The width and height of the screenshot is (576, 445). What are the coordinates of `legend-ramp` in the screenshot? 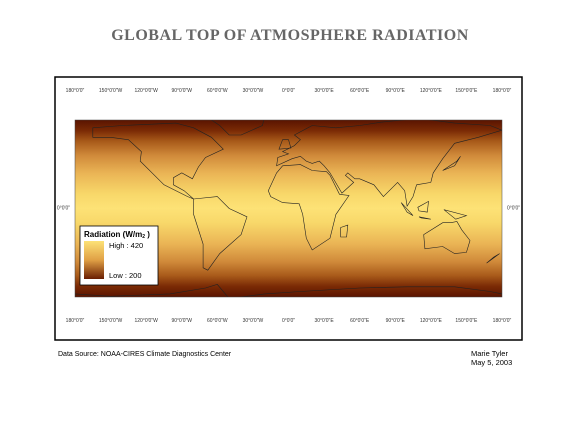 It's located at (94, 260).